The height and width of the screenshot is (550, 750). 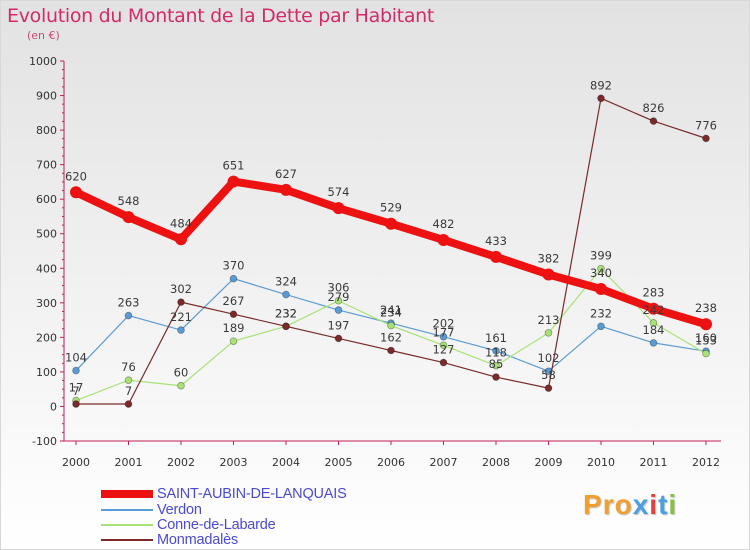 I want to click on data-label: 58, so click(x=548, y=375).